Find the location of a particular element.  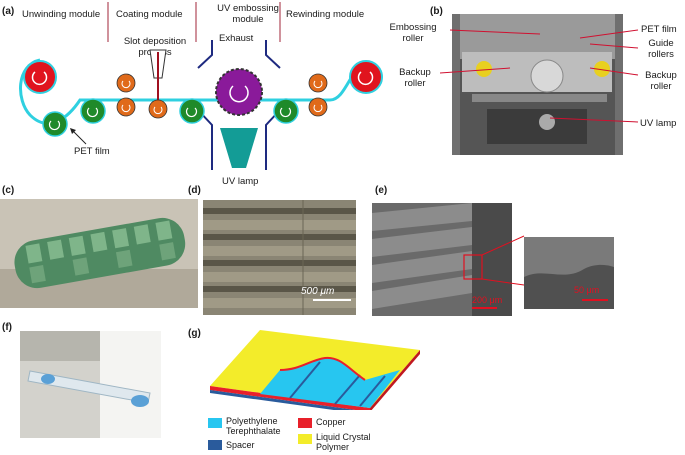

scale-bar-label-e-inset: 50 μm is located at coordinates (587, 290).